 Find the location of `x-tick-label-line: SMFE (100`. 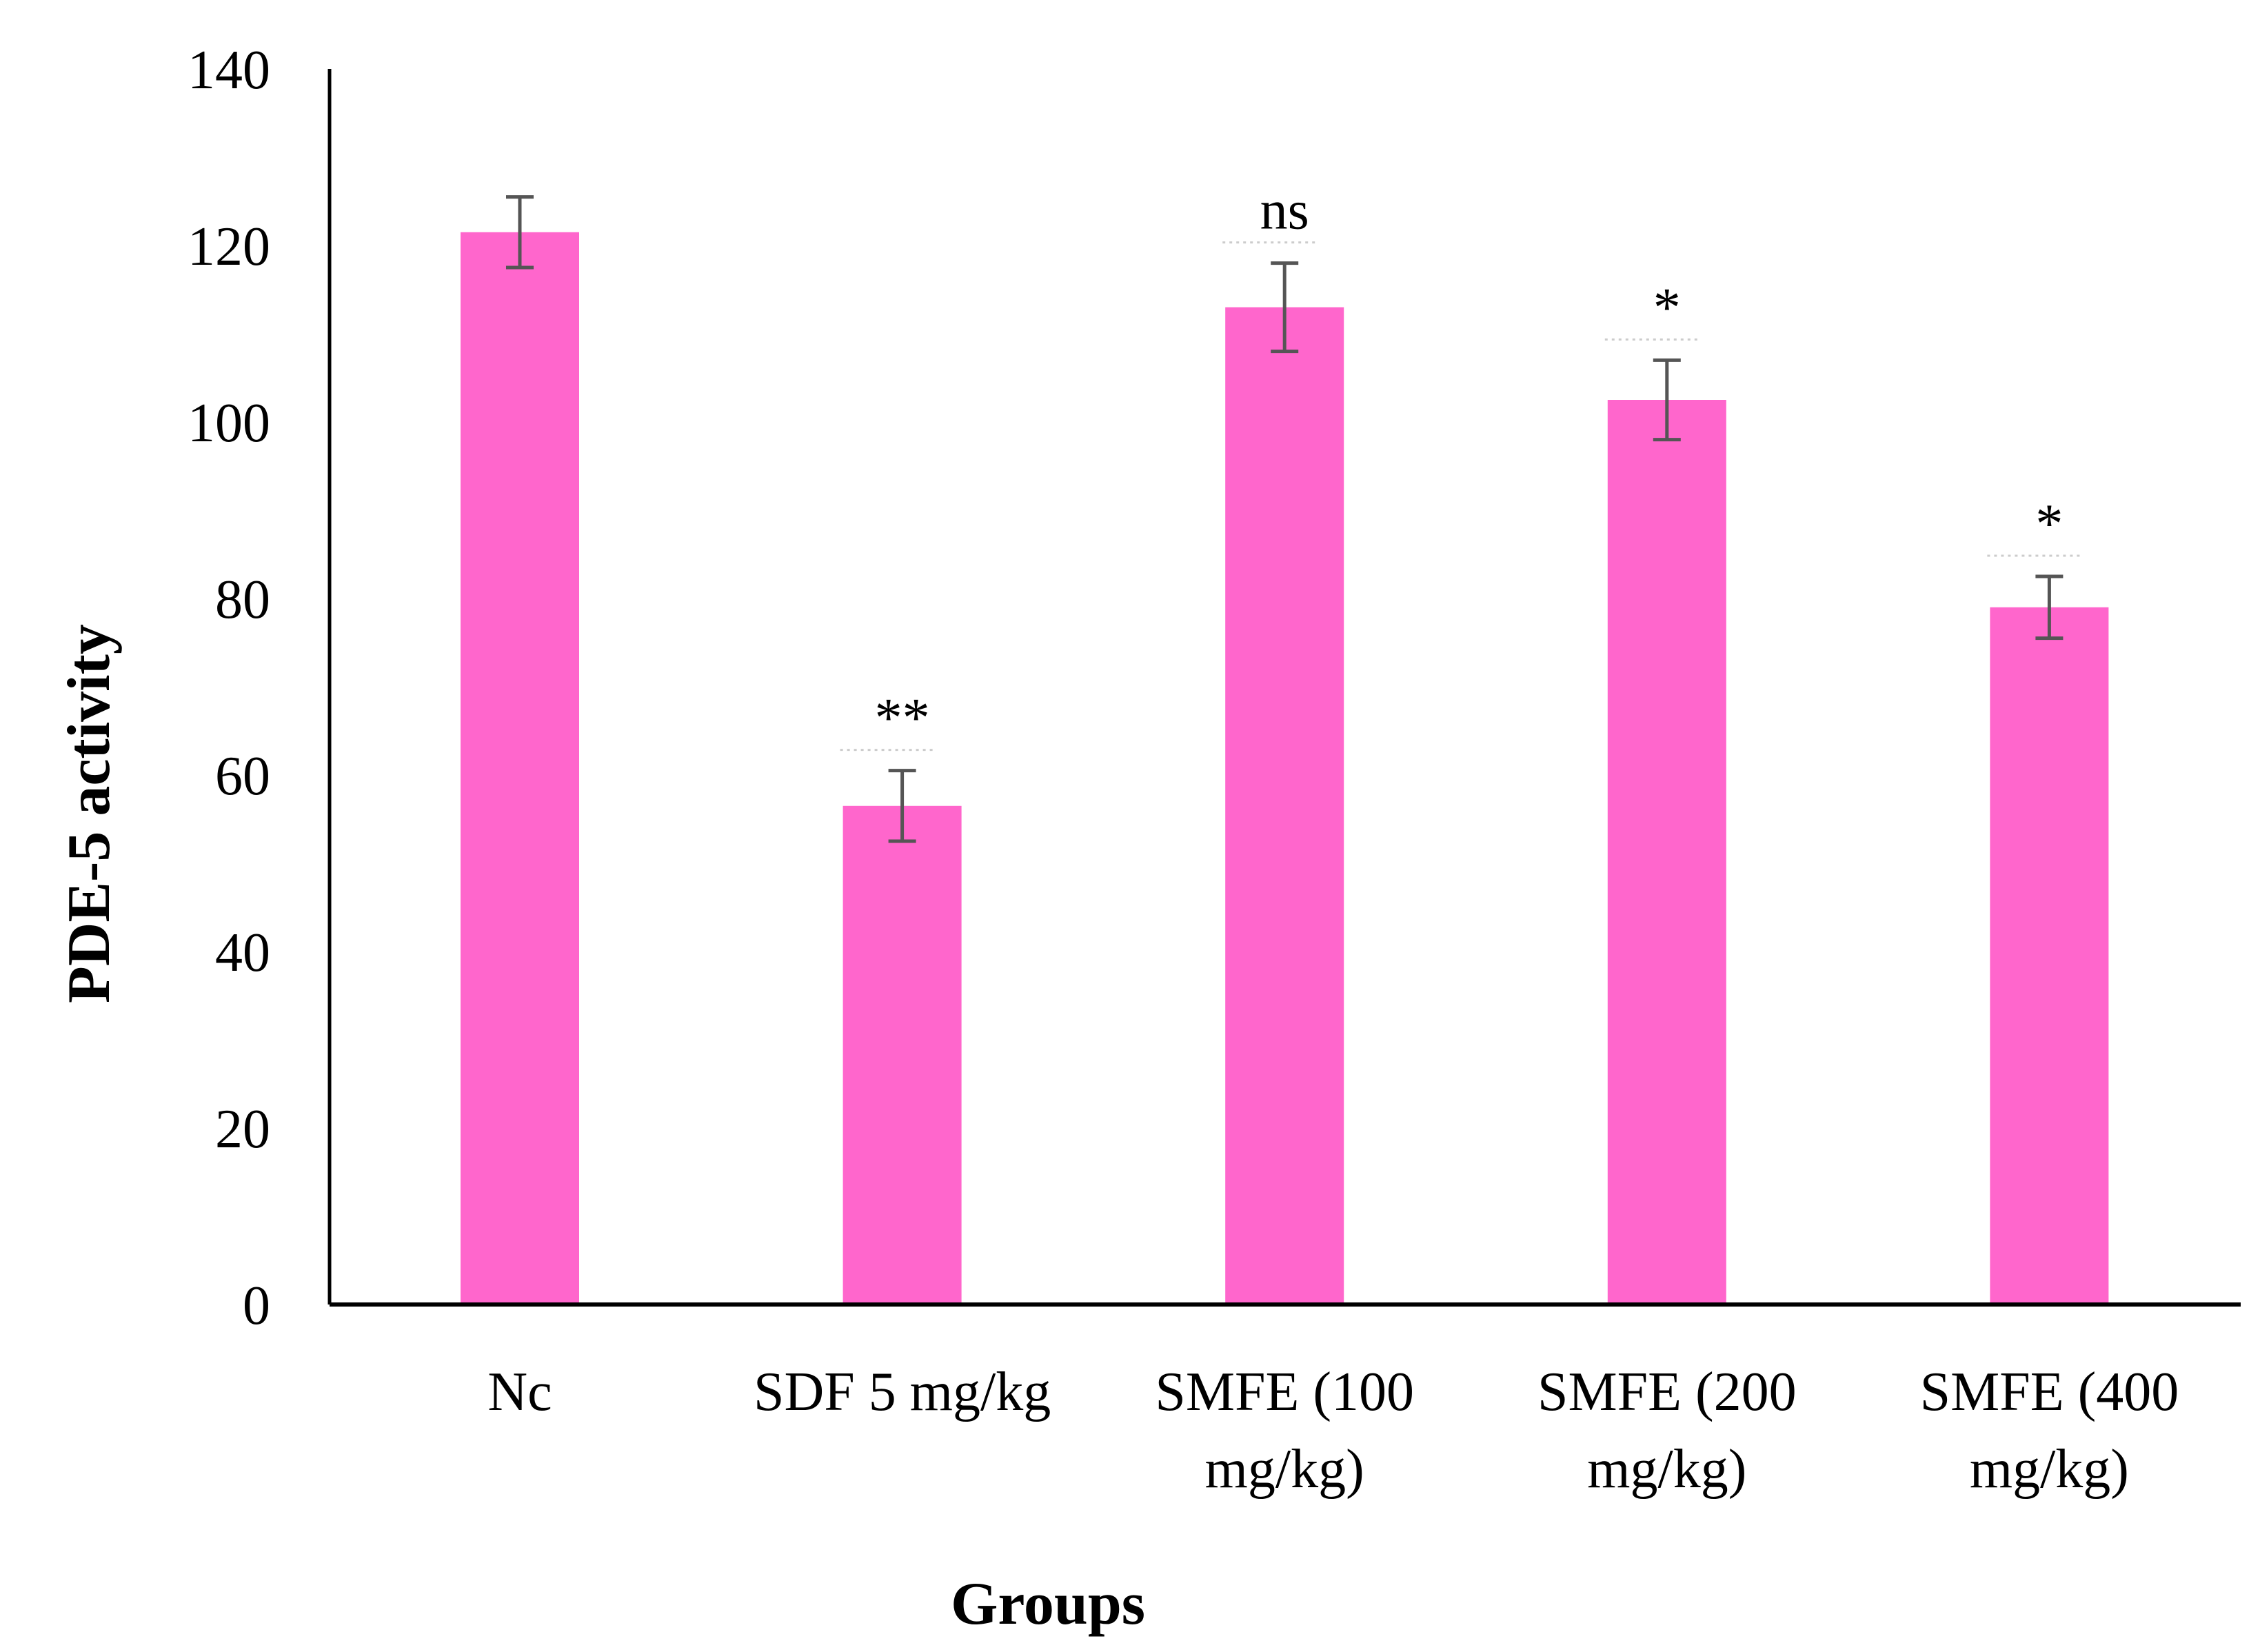

x-tick-label-line: SMFE (100 is located at coordinates (1285, 1392).